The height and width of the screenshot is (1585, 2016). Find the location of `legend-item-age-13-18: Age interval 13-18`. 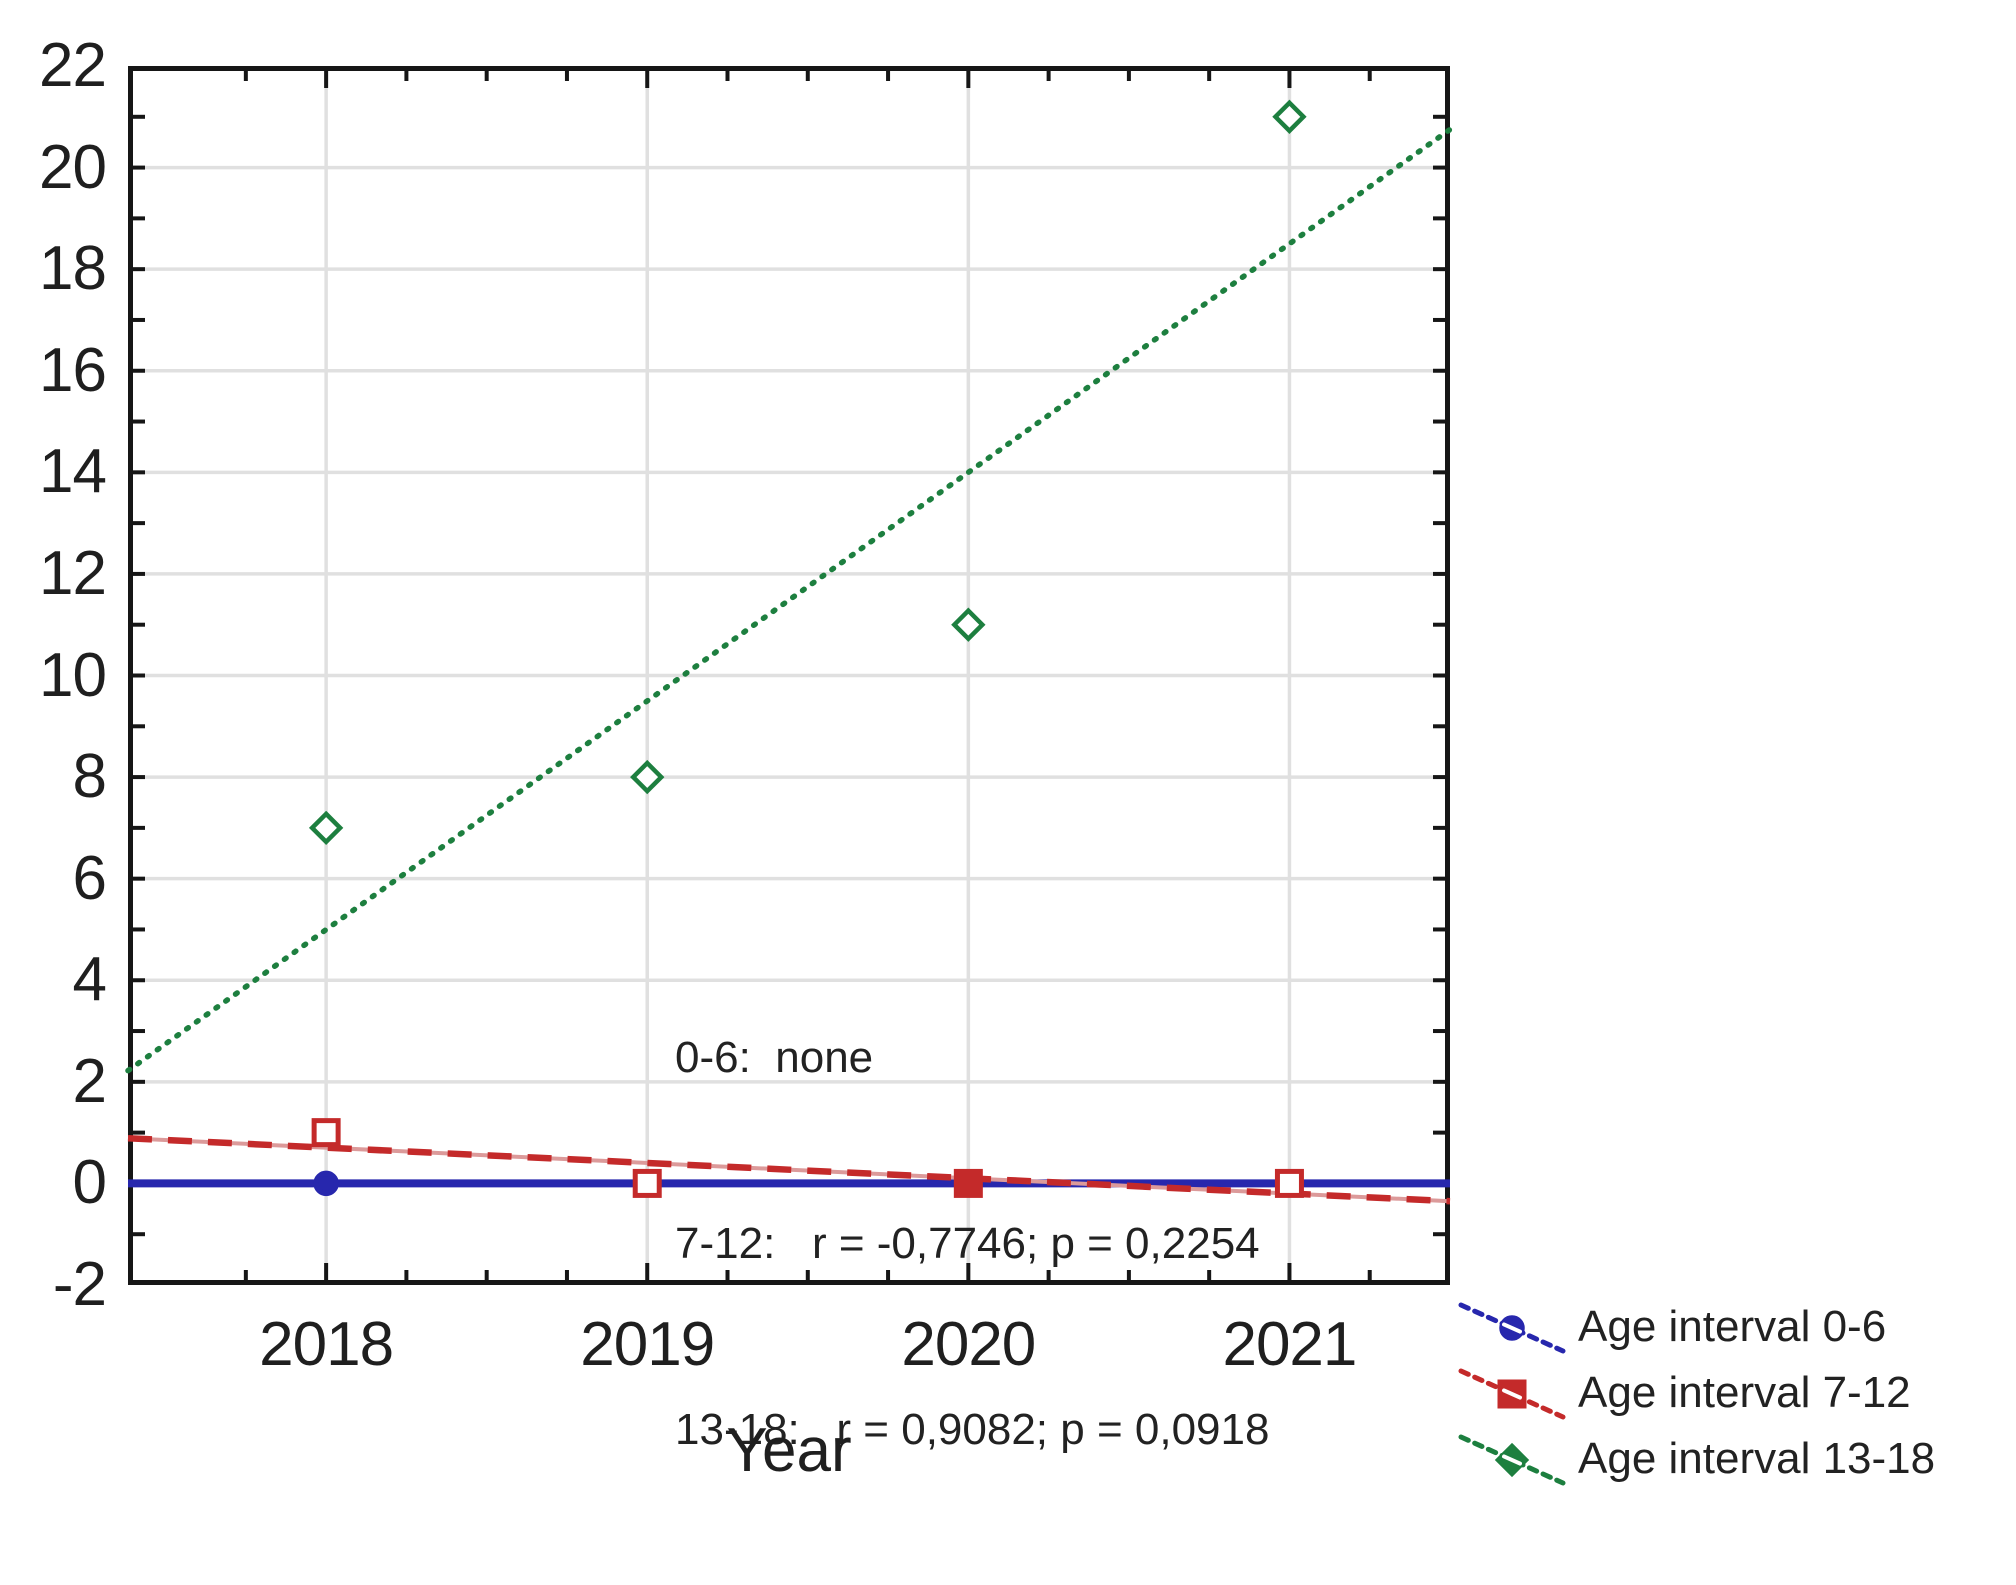

legend-item-age-13-18: Age interval 13-18 is located at coordinates (1696, 1459).